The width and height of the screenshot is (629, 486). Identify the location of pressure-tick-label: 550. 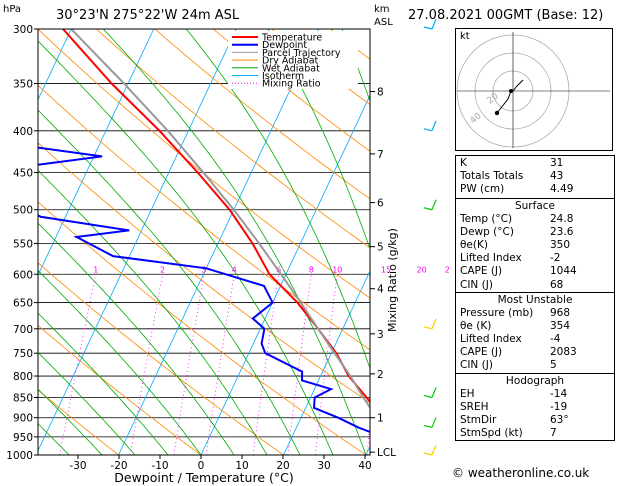
(23, 244).